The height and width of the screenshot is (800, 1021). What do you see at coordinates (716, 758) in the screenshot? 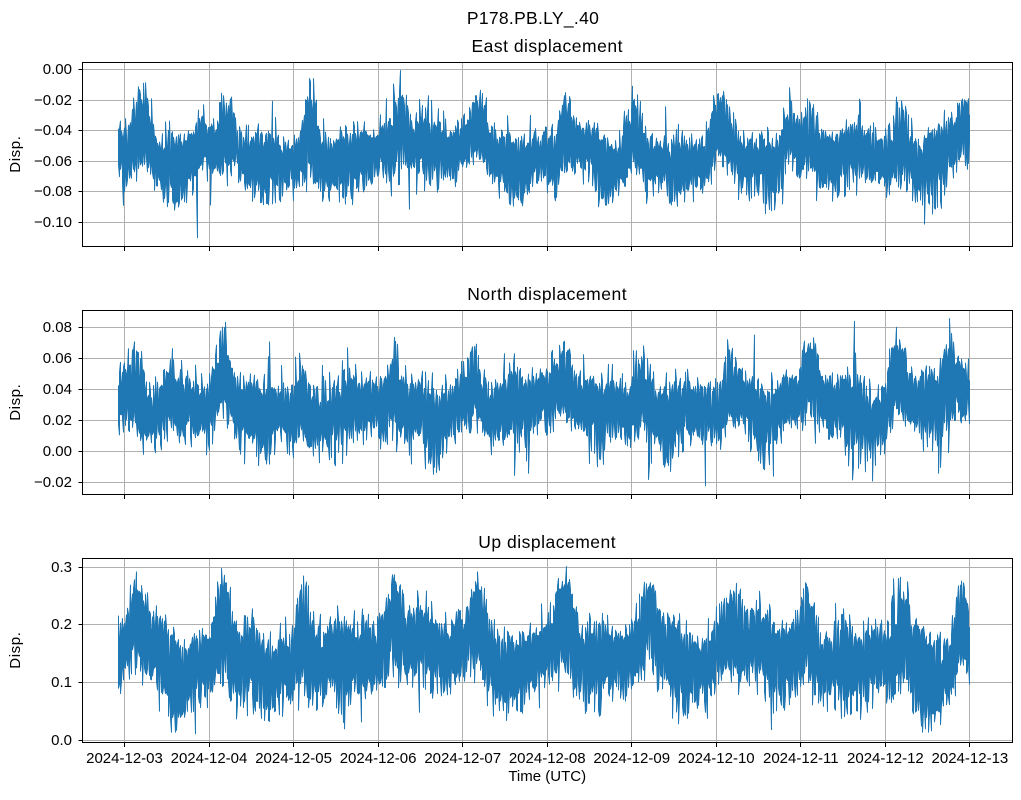
I see `svg-text: 2024-12-10` at bounding box center [716, 758].